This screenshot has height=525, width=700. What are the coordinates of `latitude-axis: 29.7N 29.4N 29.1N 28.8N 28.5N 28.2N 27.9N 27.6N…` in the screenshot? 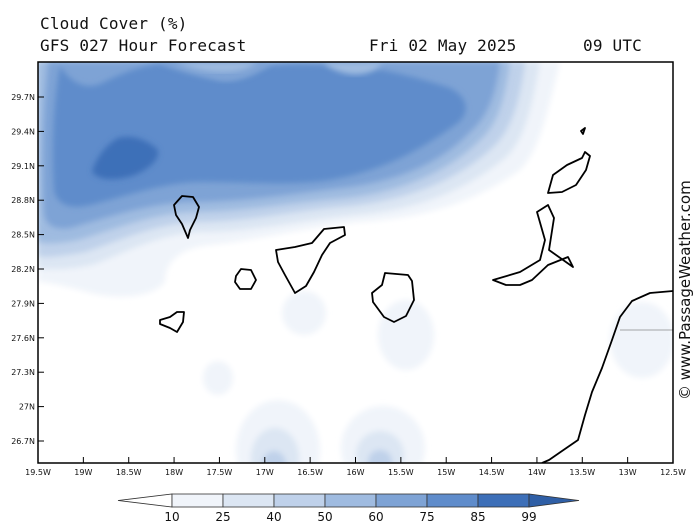 It's located at (27, 269).